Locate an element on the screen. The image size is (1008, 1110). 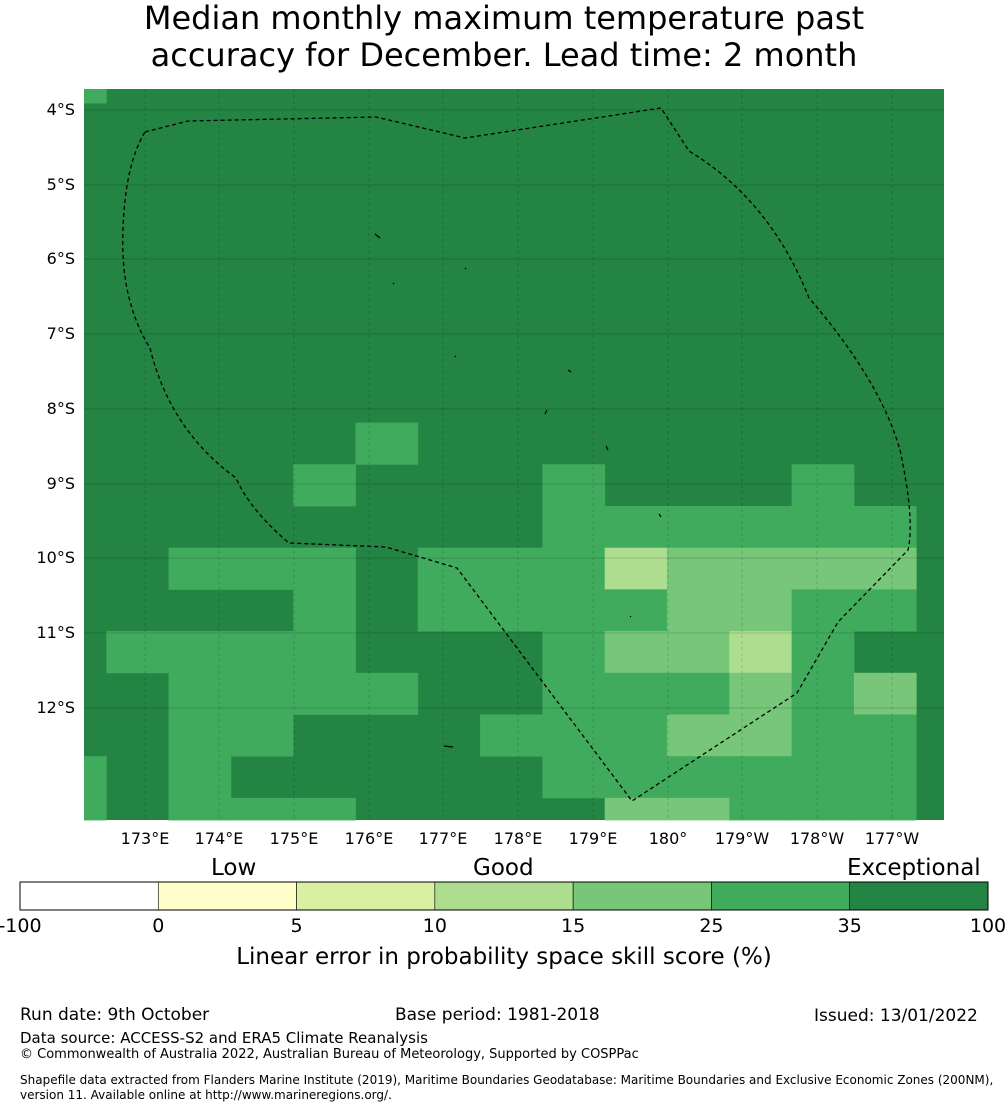
colorbar-frame is located at coordinates (504, 896).